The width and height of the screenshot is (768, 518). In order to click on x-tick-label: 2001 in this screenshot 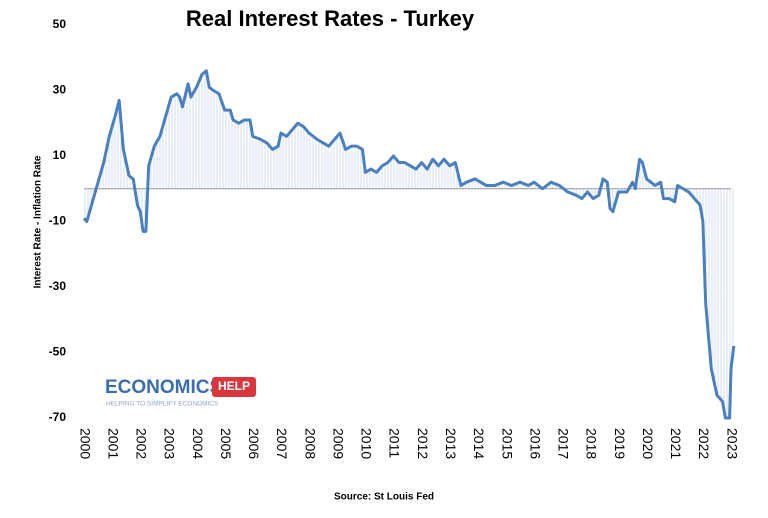, I will do `click(113, 443)`.